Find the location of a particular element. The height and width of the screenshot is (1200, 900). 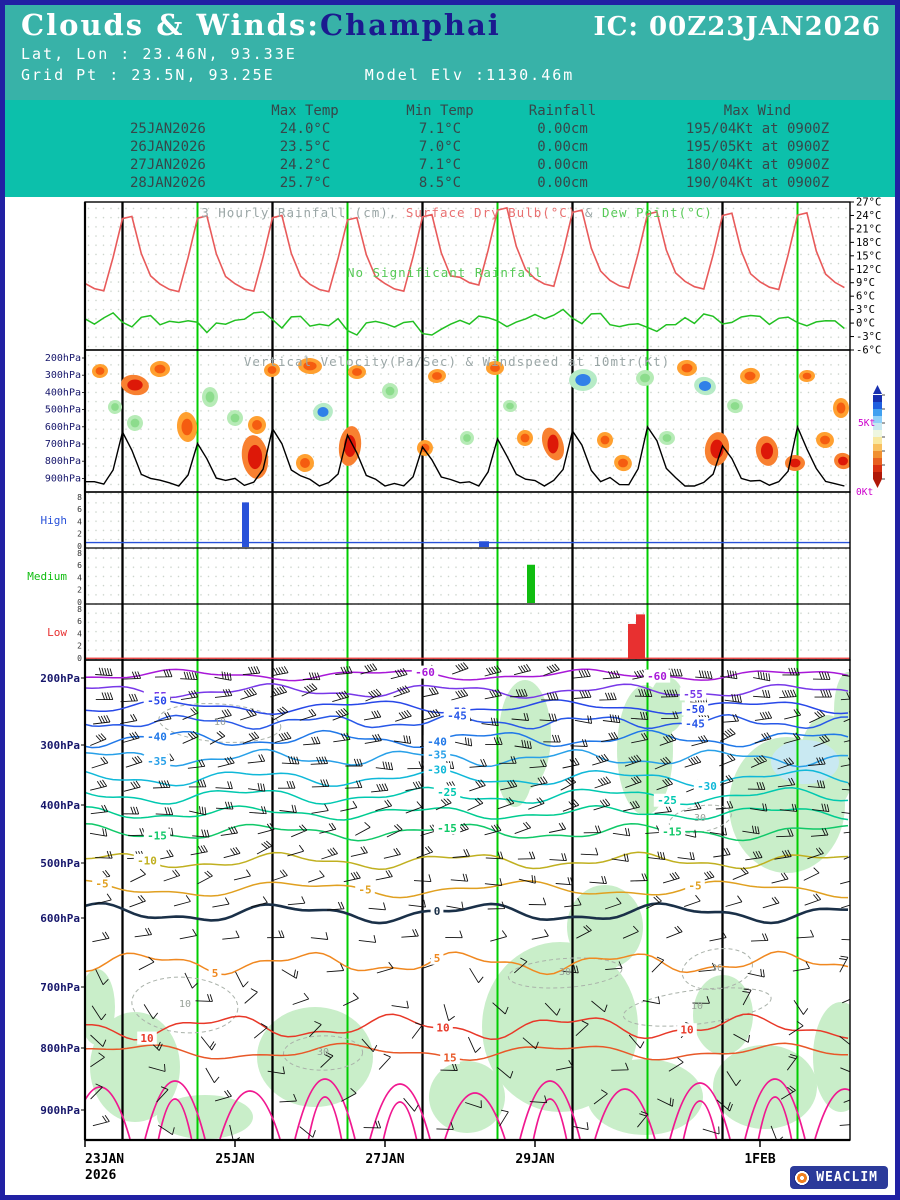

forecast-header-cell: Max Temp is located at coordinates (305, 111).